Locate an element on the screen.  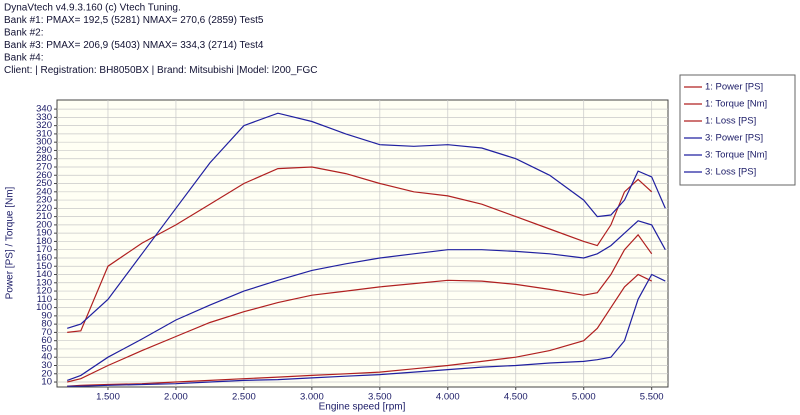
legend-label: 1: Torque [Nm] is located at coordinates (736, 104).